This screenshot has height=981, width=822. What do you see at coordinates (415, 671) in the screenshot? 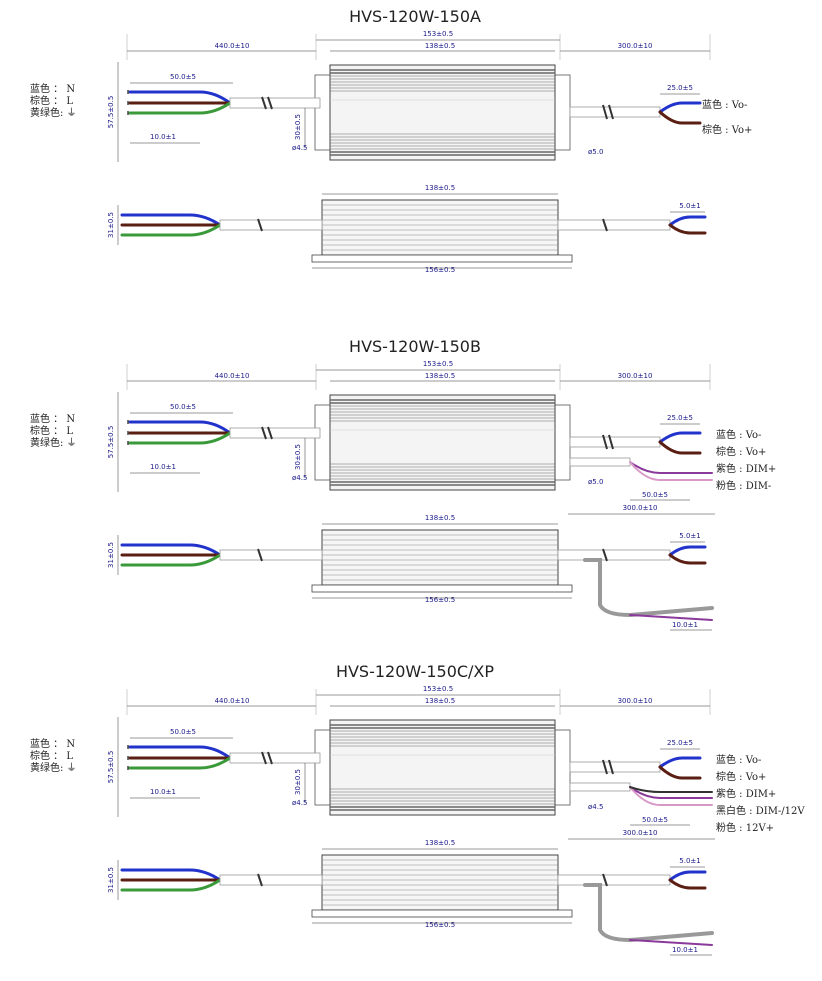
I see `section-title: HVS-120W-150C/XP` at bounding box center [415, 671].